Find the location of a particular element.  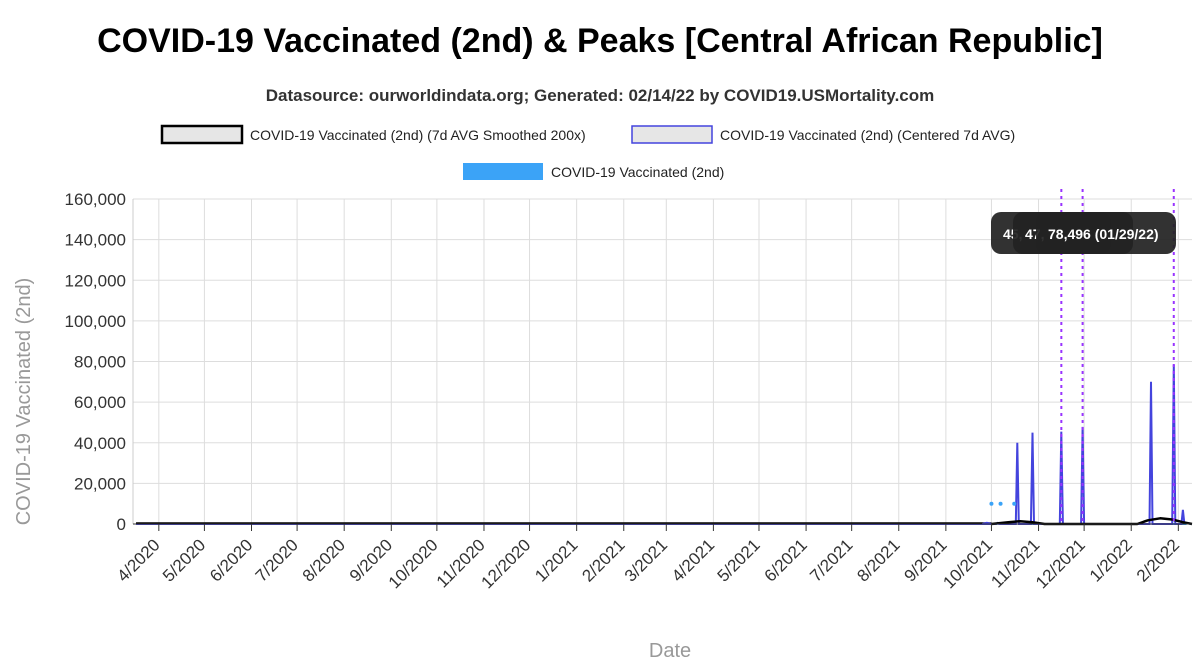

legend-swatch-raw is located at coordinates (503, 171).